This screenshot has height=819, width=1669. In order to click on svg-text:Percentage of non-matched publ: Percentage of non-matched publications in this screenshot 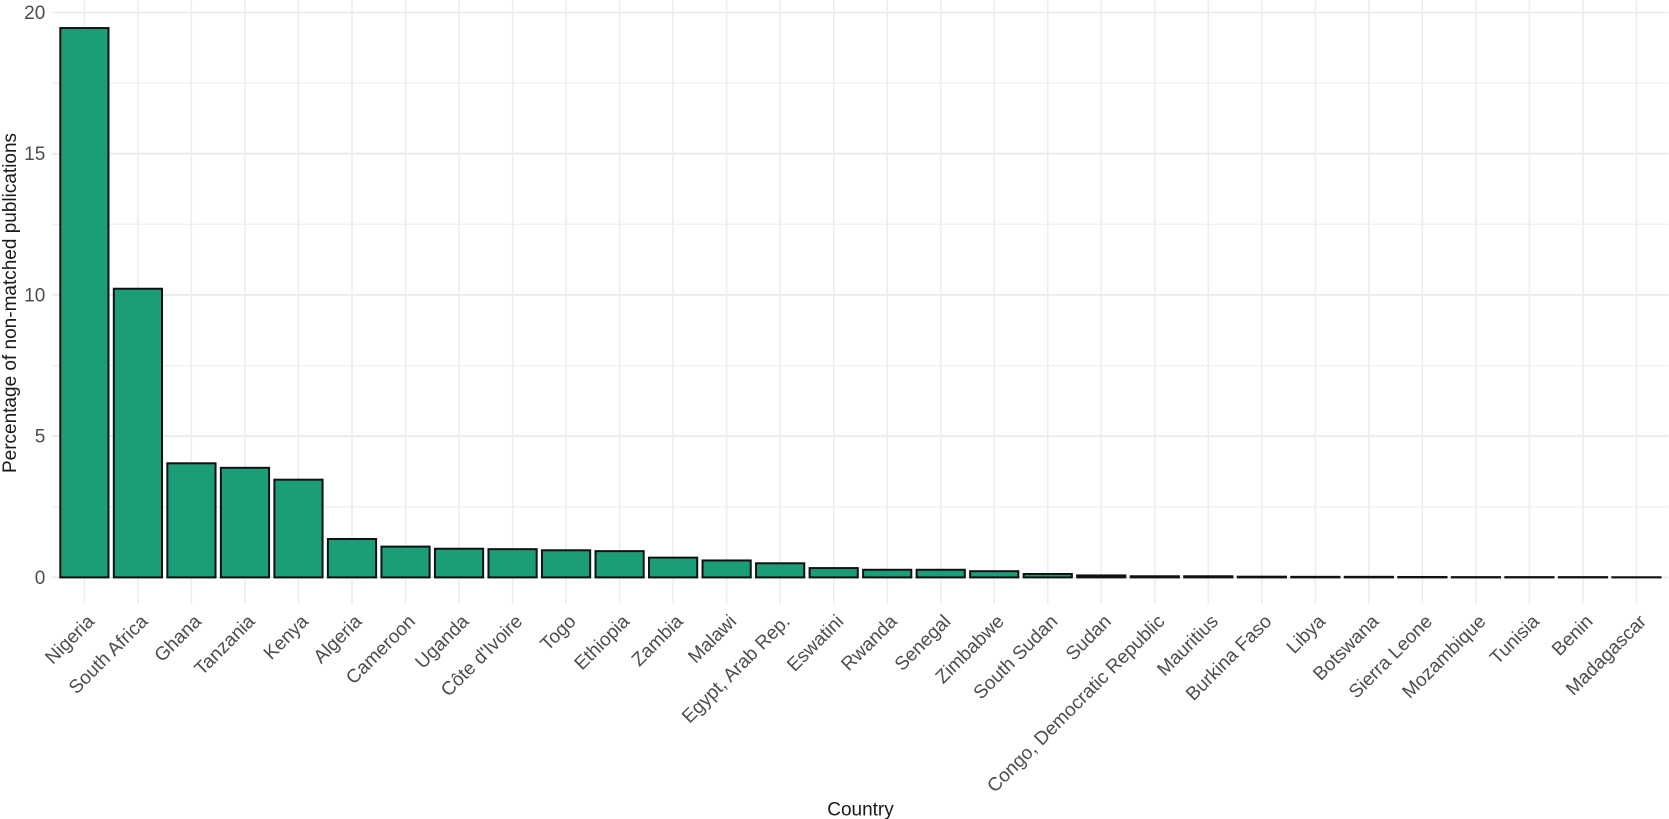, I will do `click(10, 303)`.